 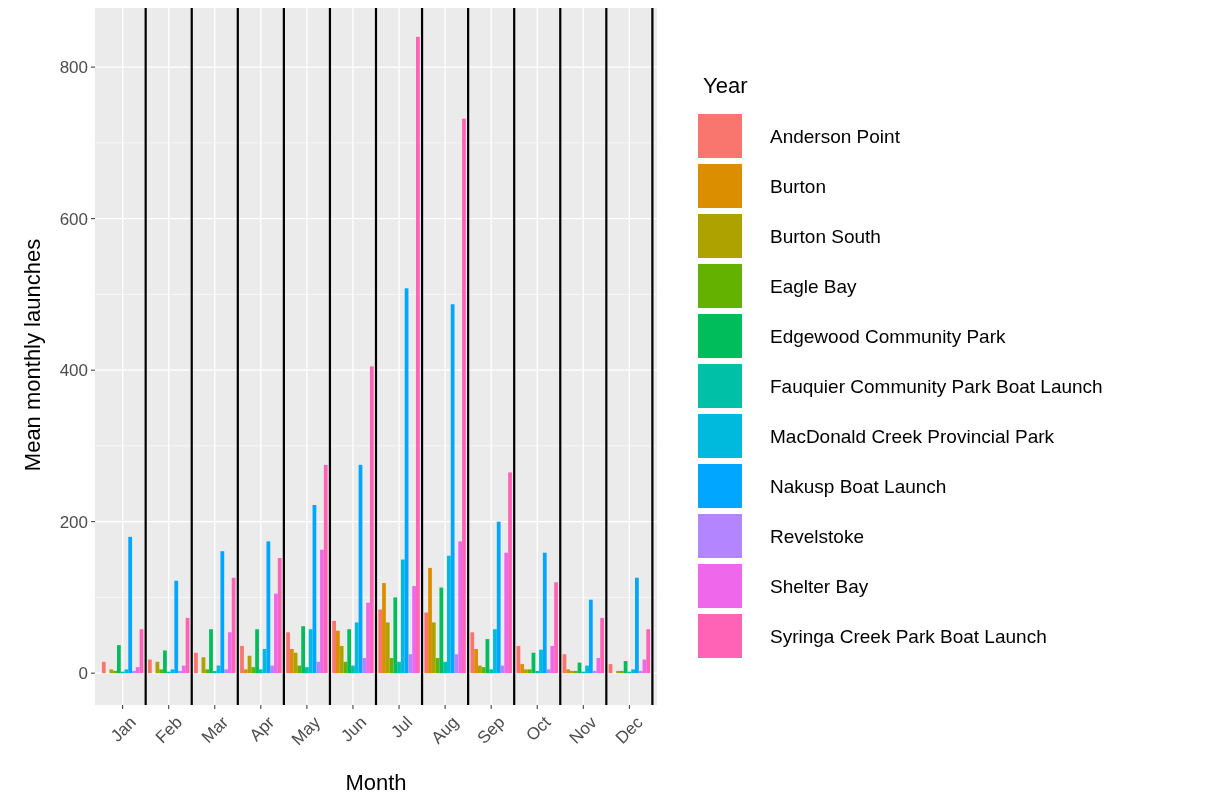 I want to click on x-tick-label: Nov, so click(x=583, y=730).